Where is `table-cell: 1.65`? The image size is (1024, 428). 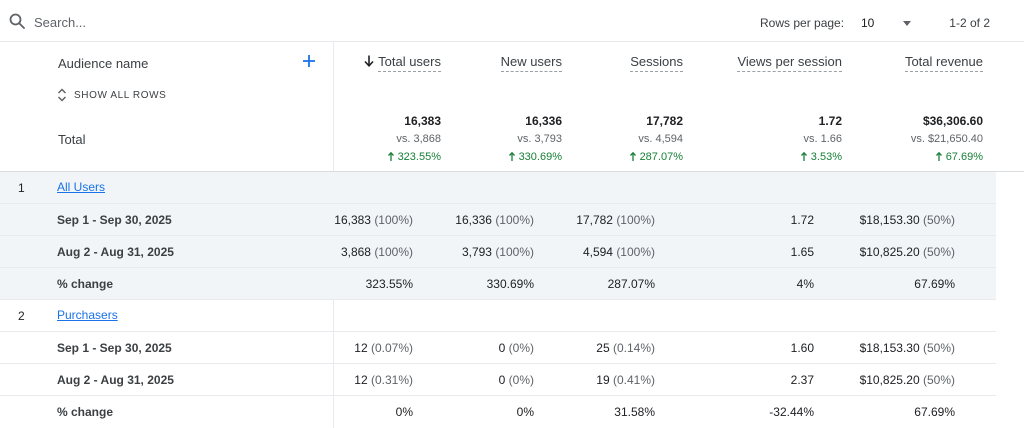 table-cell: 1.65 is located at coordinates (802, 252).